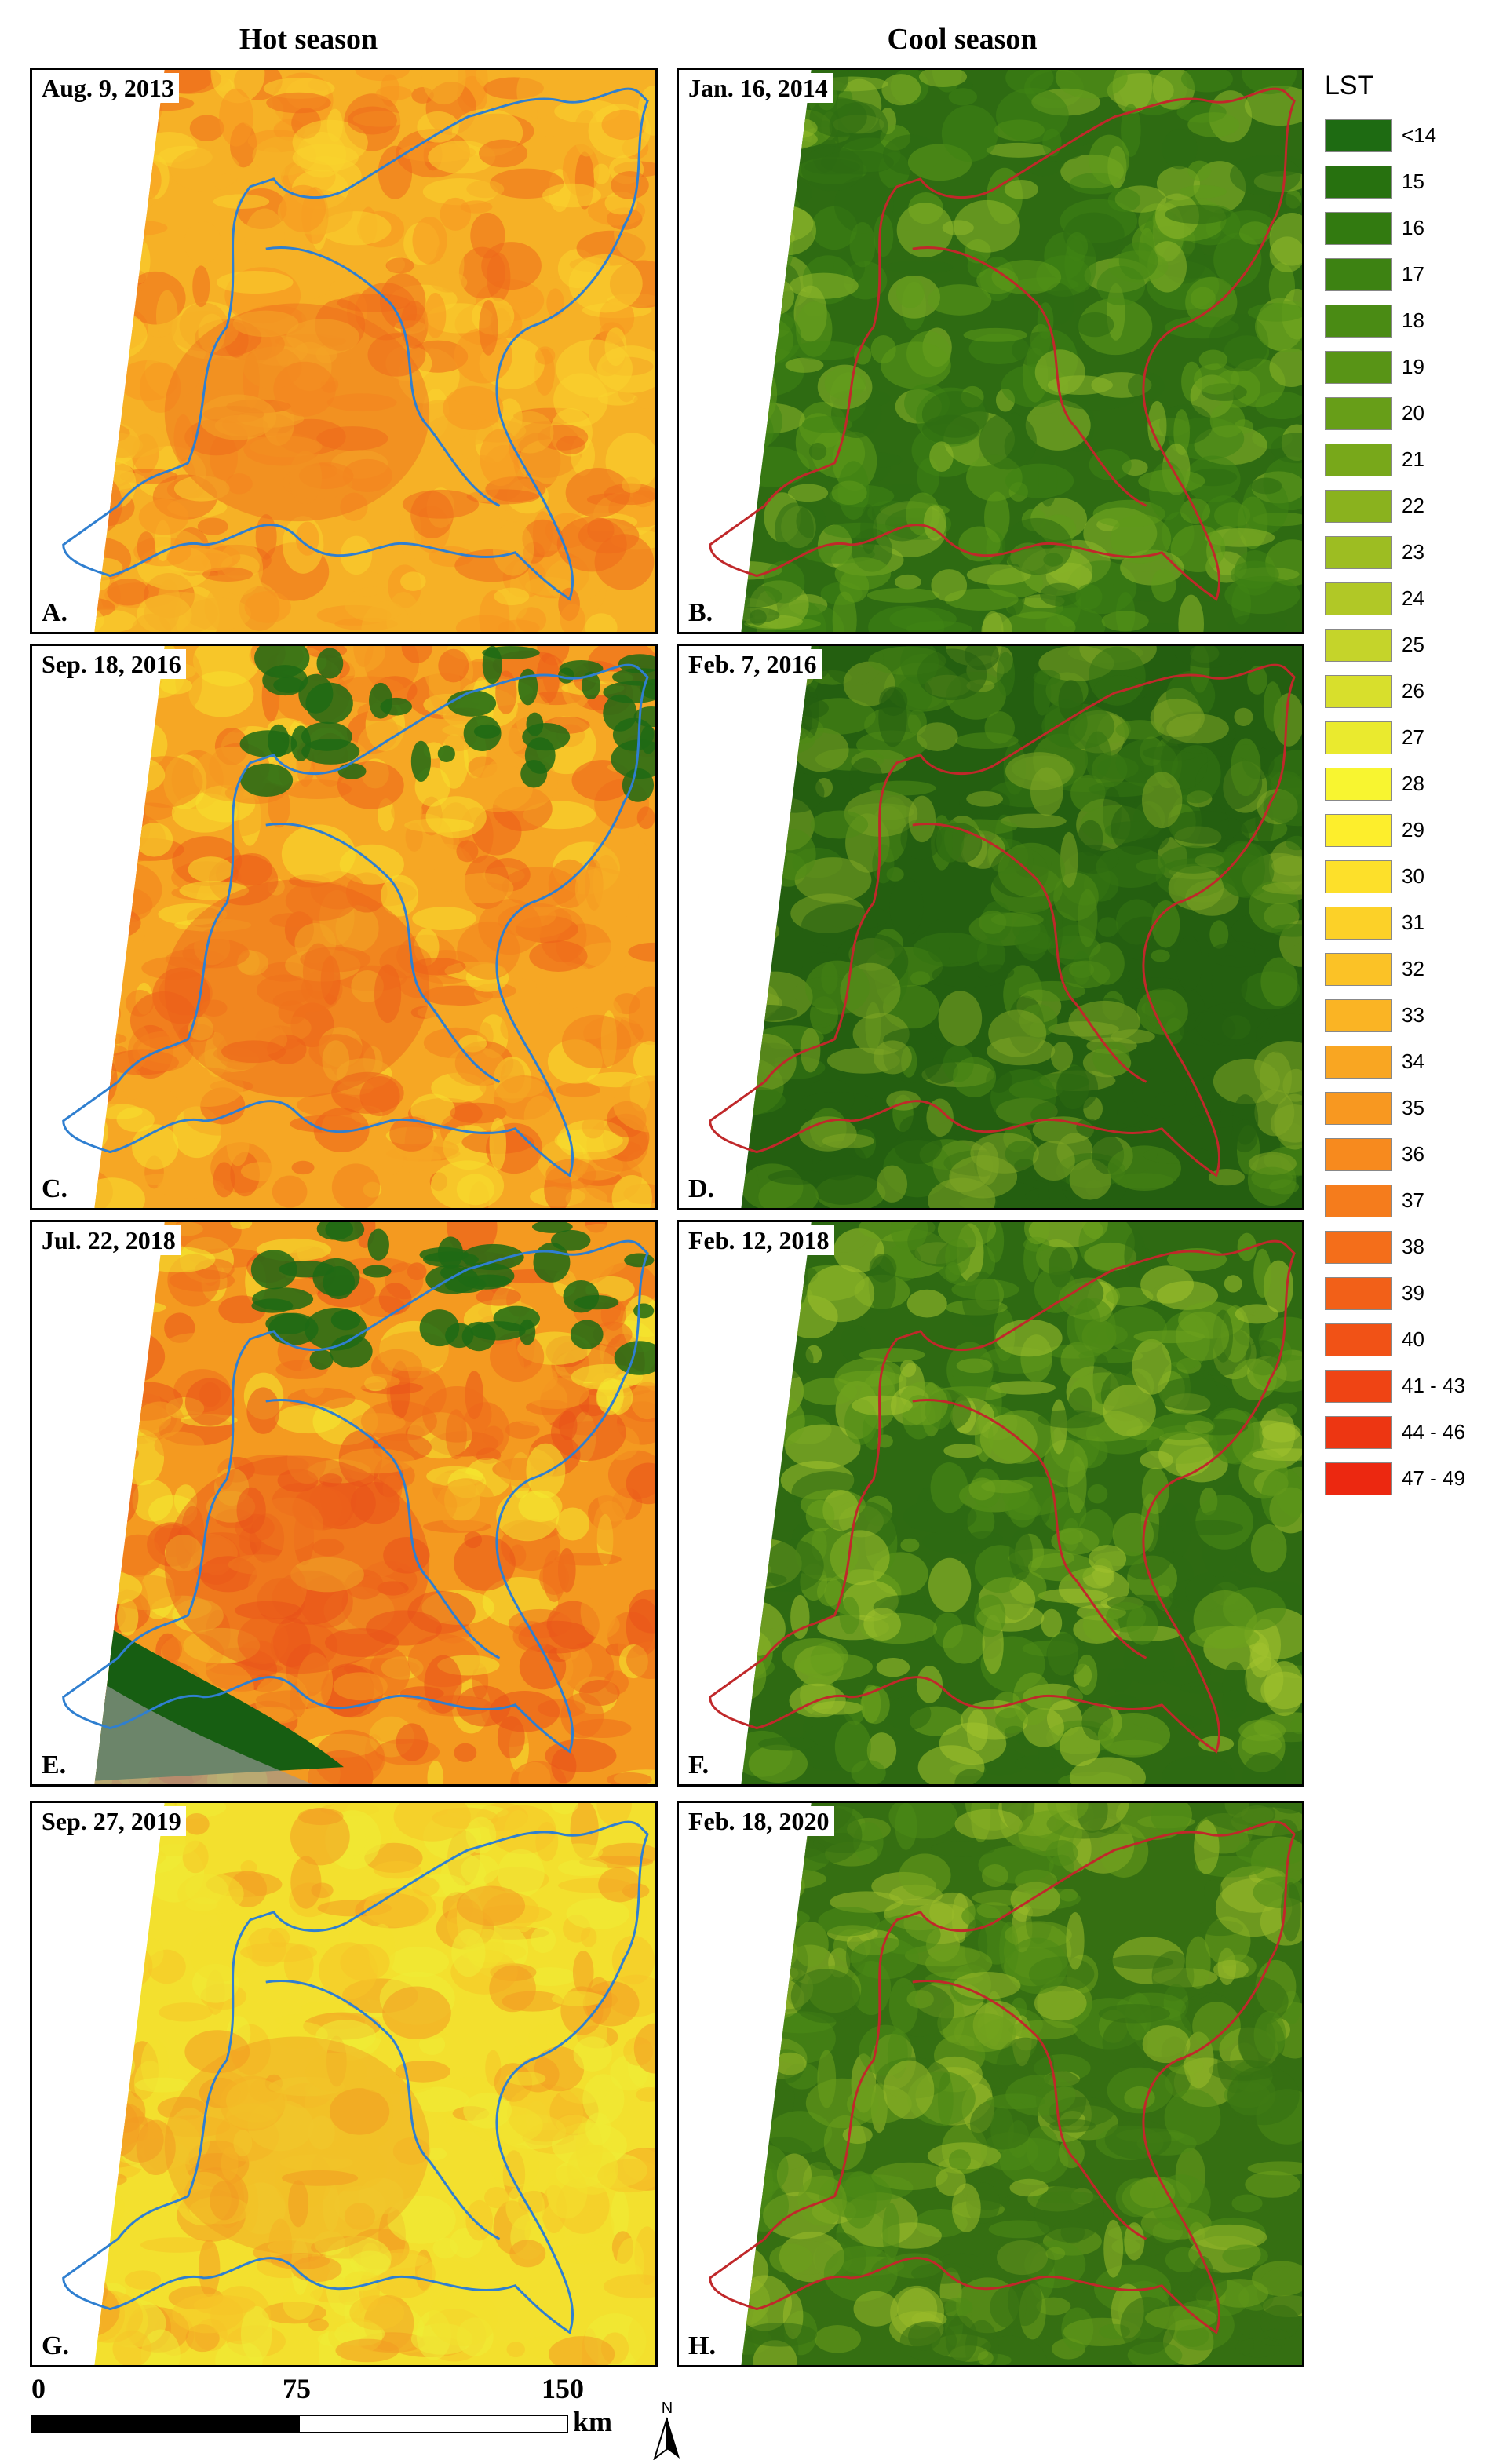  I want to click on legend-label: 17, so click(1413, 274).